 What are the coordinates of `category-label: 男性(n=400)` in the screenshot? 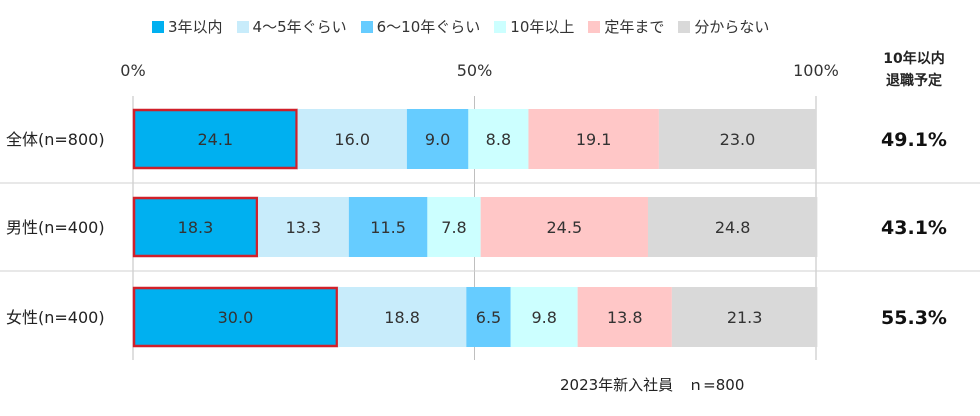 It's located at (55, 227).